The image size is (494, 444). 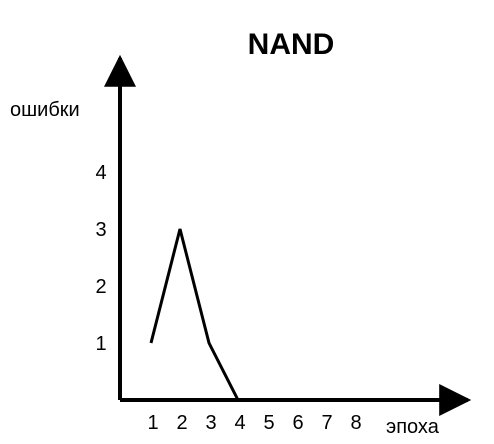 What do you see at coordinates (210, 423) in the screenshot?
I see `x-tick-label: 3` at bounding box center [210, 423].